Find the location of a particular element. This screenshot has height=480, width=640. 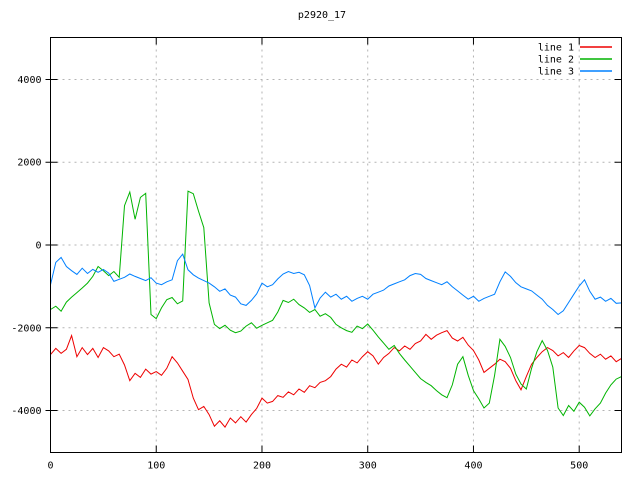

x-tick-label: 300 is located at coordinates (368, 466).